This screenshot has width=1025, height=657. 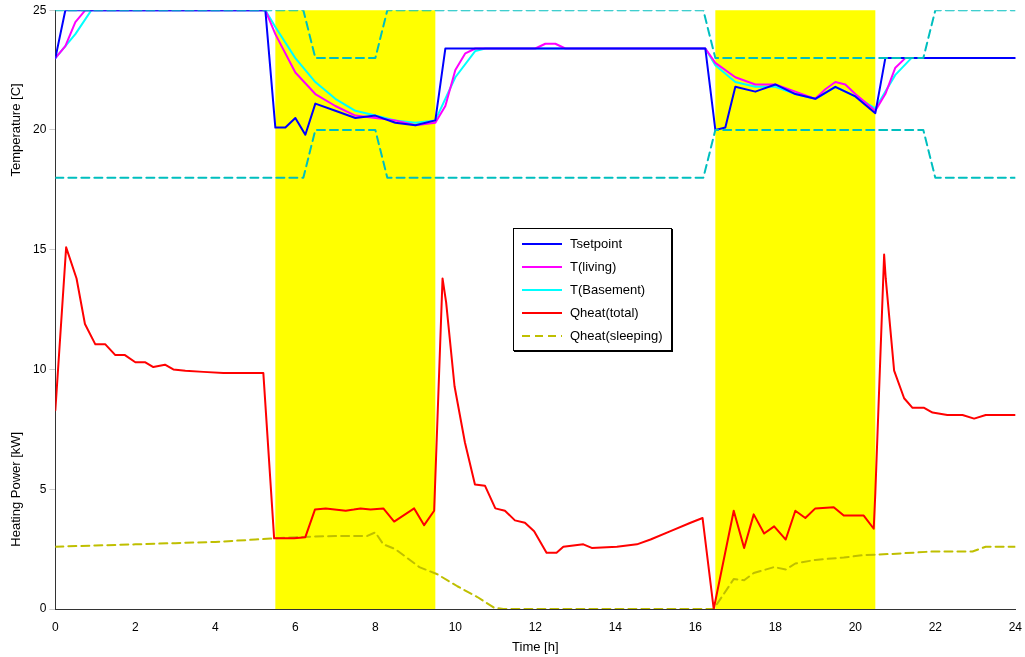 I want to click on x-tick-label: 2, so click(x=135, y=626).